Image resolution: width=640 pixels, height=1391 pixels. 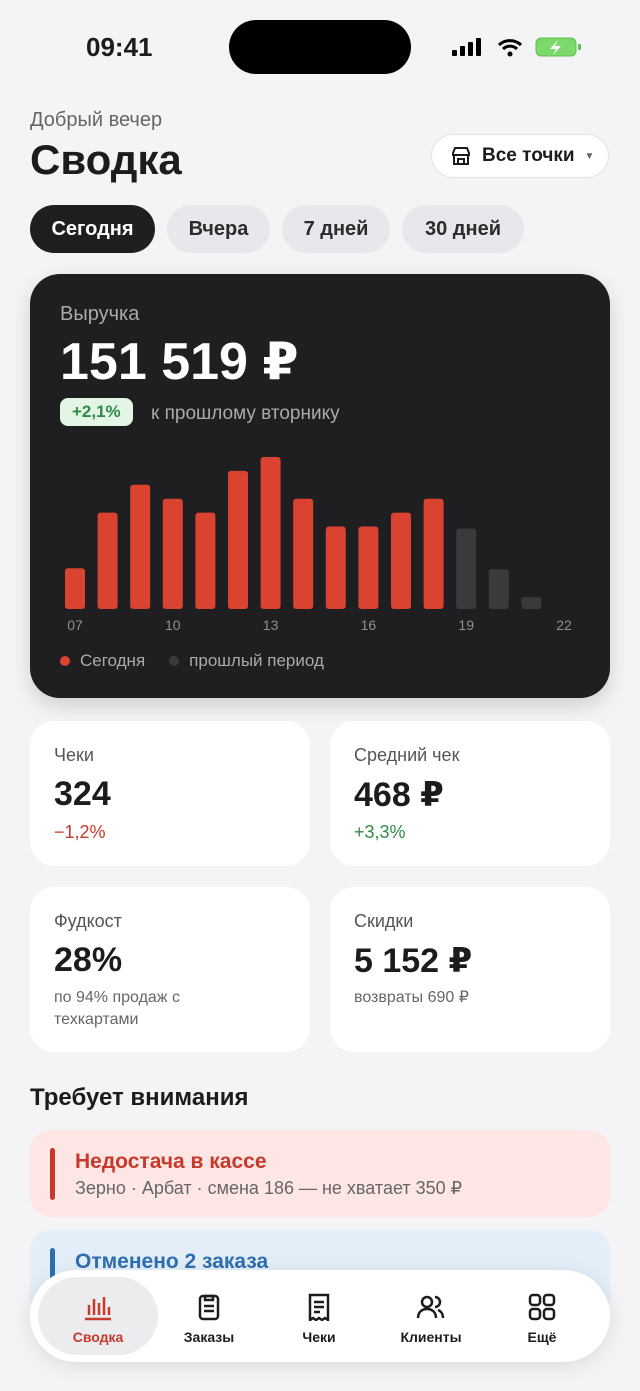 I want to click on dynamic-island, so click(x=320, y=47).